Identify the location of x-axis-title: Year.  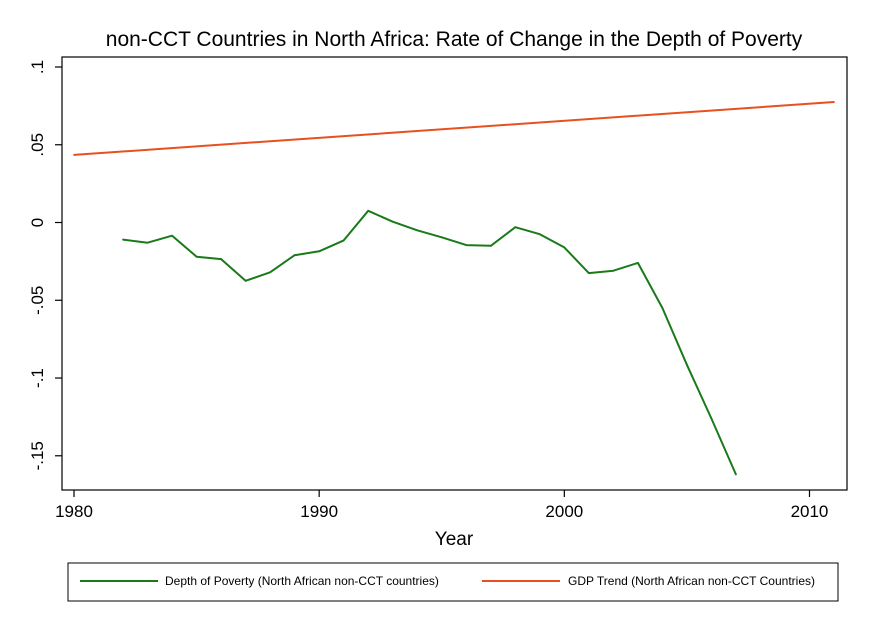
(454, 539).